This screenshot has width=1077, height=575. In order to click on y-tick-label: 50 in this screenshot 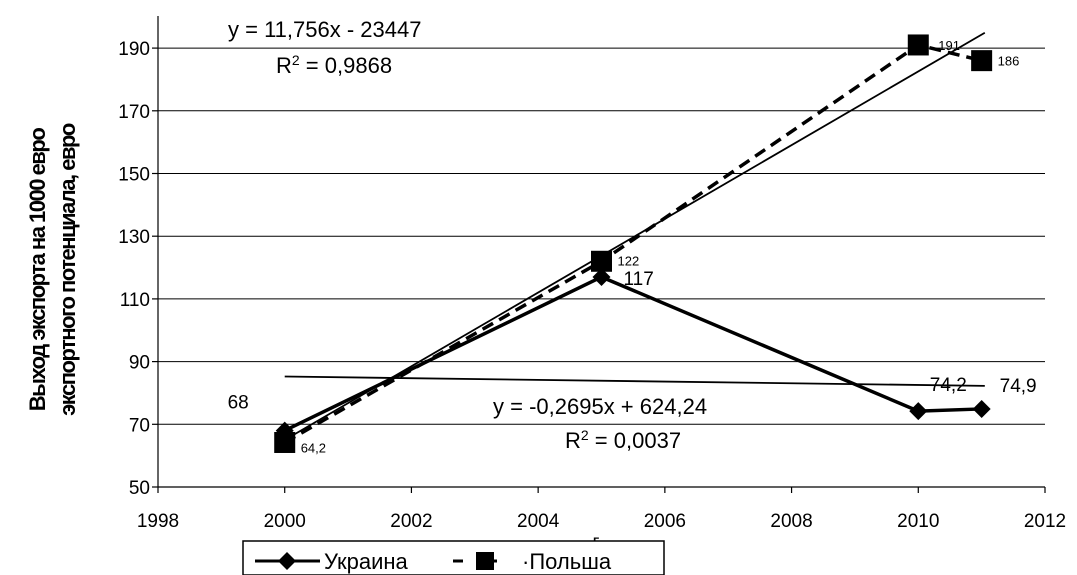, I will do `click(139, 488)`.